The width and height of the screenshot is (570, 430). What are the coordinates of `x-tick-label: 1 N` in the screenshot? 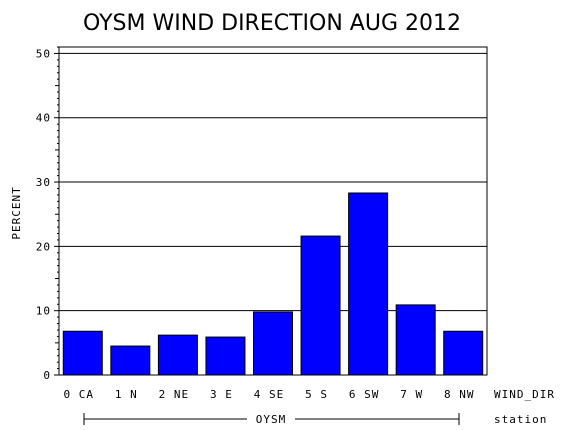 It's located at (126, 394).